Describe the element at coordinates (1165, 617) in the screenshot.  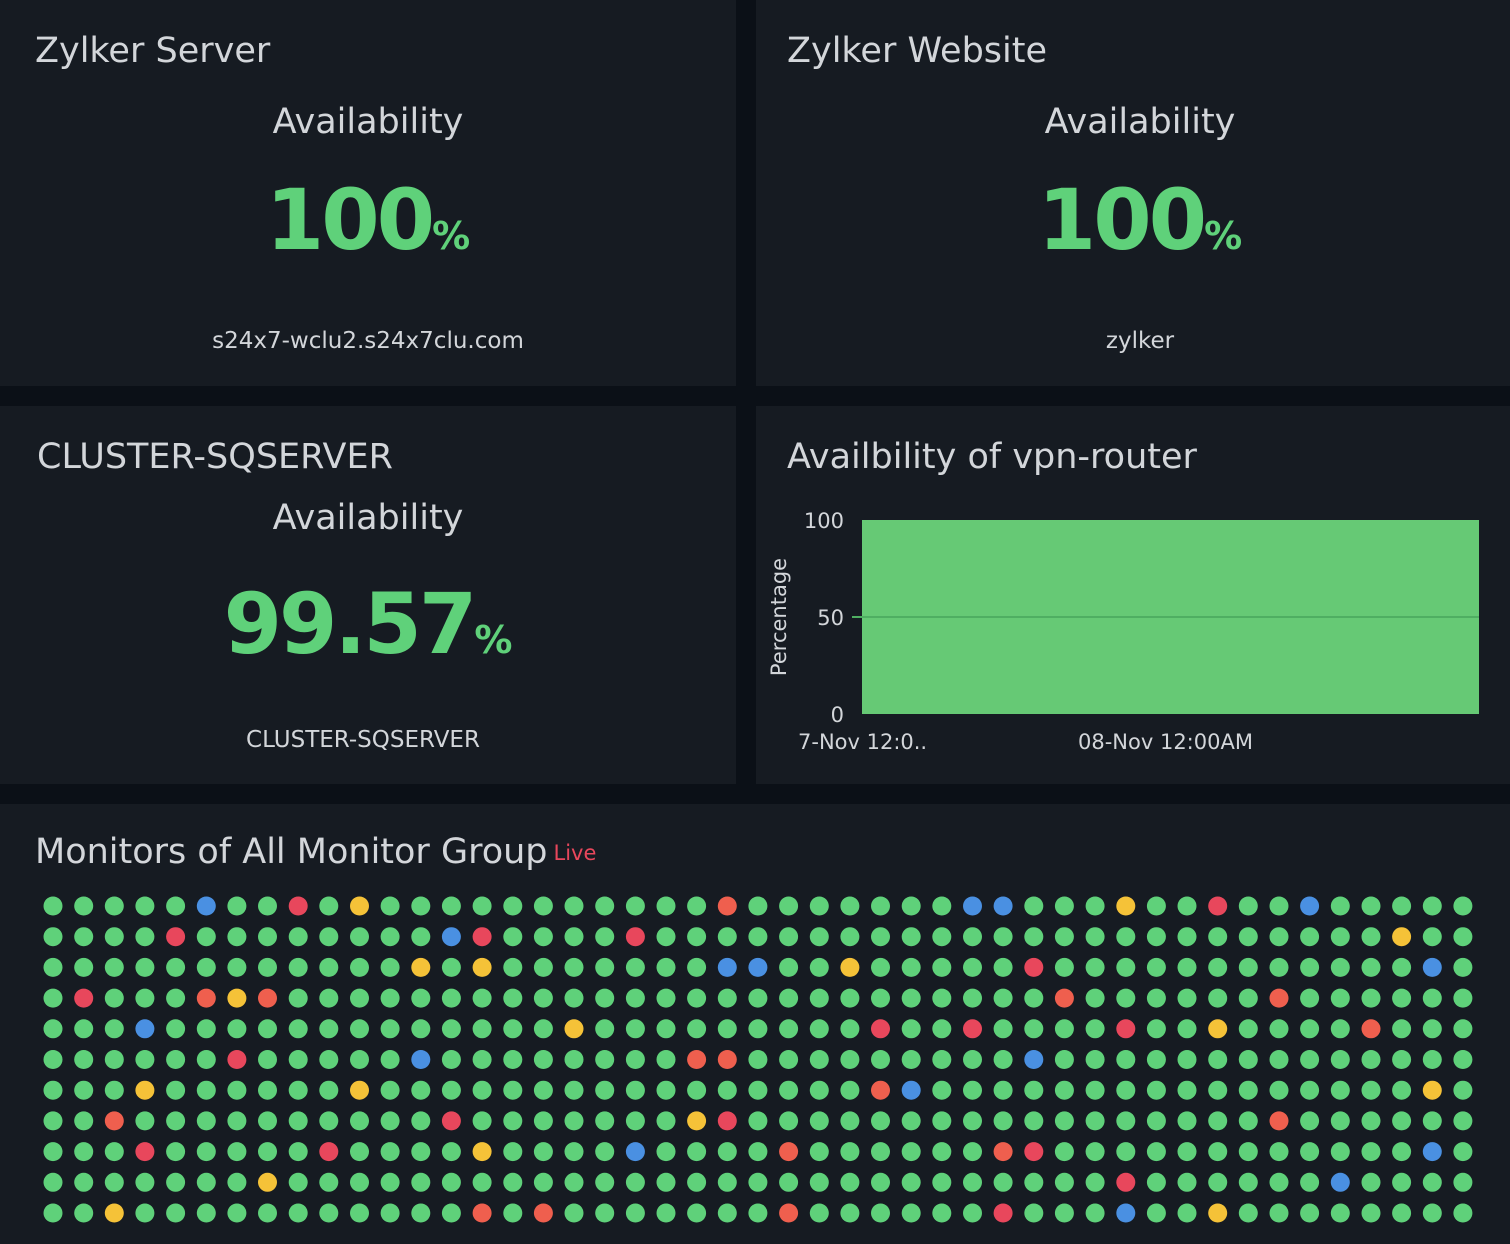
I see `chart-area-series` at that location.